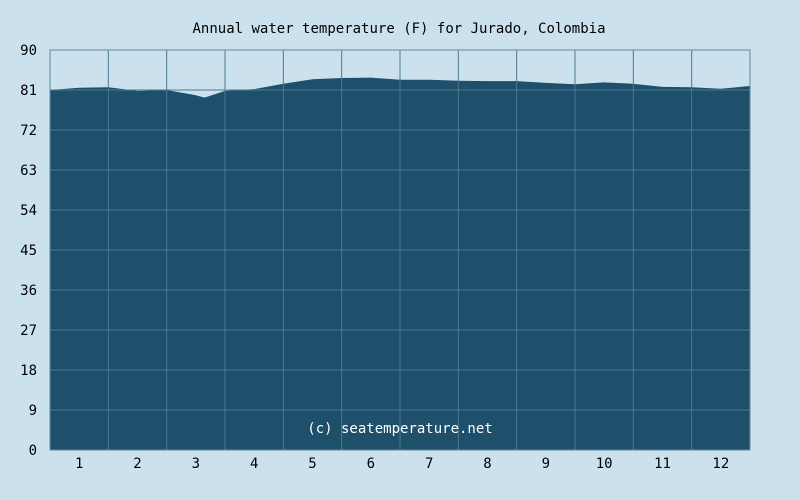 The height and width of the screenshot is (500, 800). What do you see at coordinates (604, 464) in the screenshot?
I see `x-tick-label: 10` at bounding box center [604, 464].